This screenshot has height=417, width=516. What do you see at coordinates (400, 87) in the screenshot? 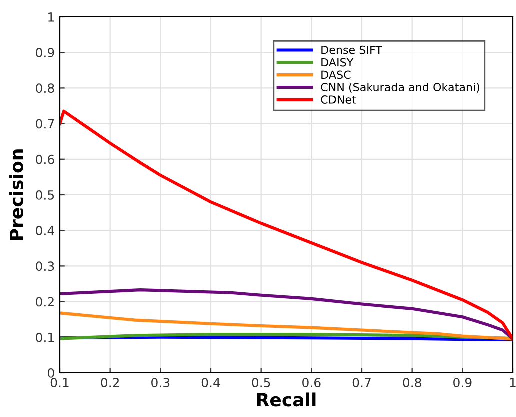
I see `legend-label: CNN (Sakurada and Okatani)` at bounding box center [400, 87].